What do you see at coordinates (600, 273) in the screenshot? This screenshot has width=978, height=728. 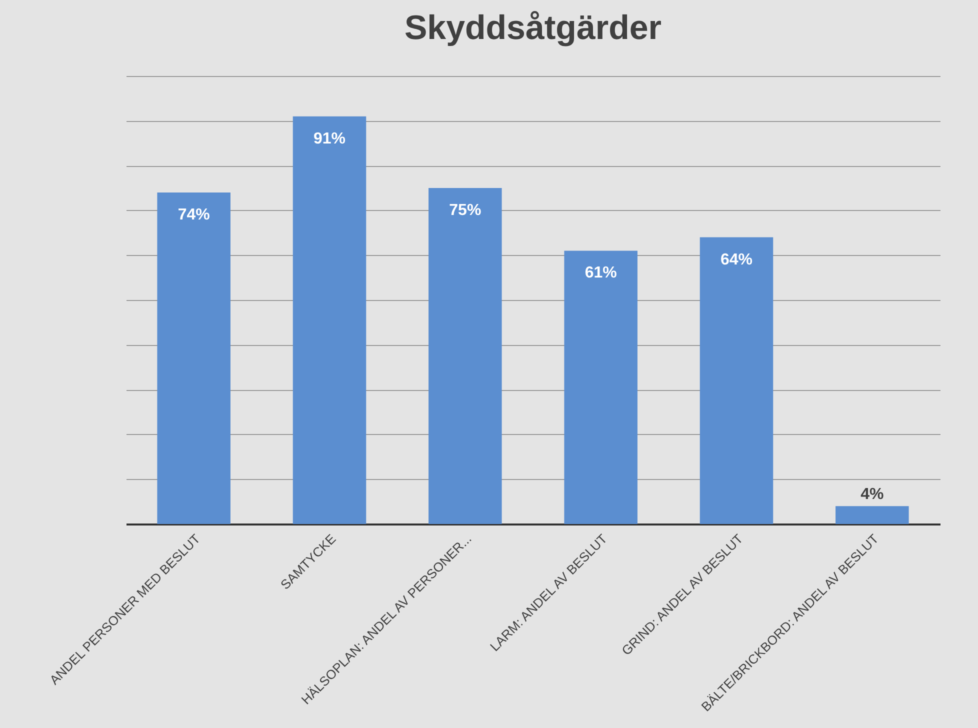 I see `data-label: 61%` at bounding box center [600, 273].